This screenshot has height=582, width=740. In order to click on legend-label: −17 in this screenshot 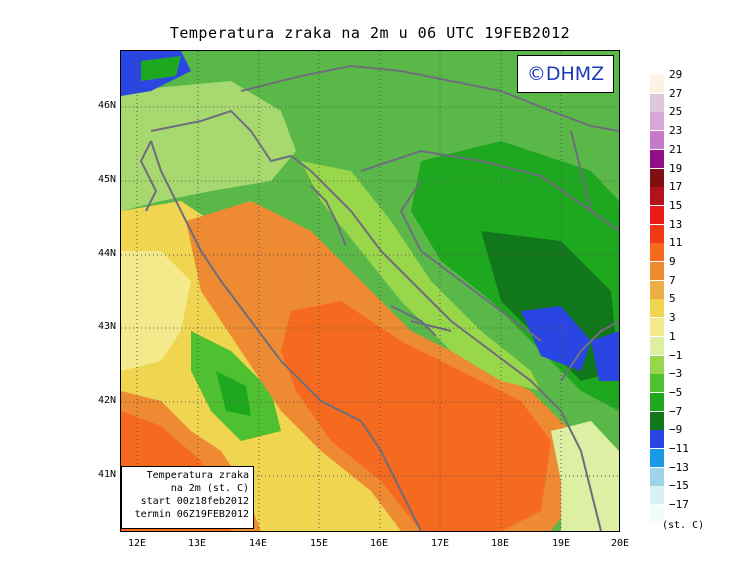, I will do `click(679, 505)`.